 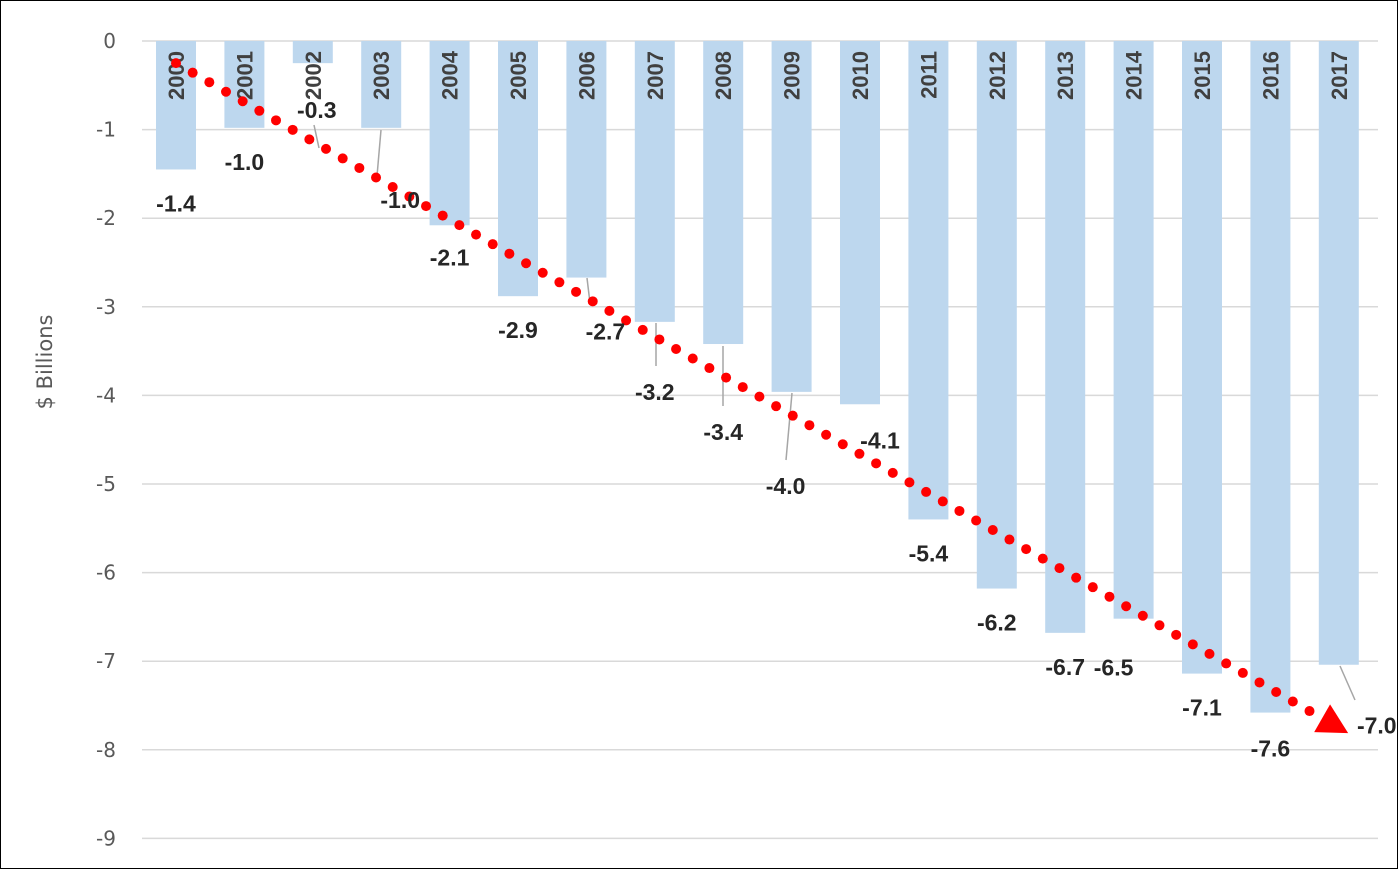 What do you see at coordinates (1271, 749) in the screenshot?
I see `data-label-2016: -7.6` at bounding box center [1271, 749].